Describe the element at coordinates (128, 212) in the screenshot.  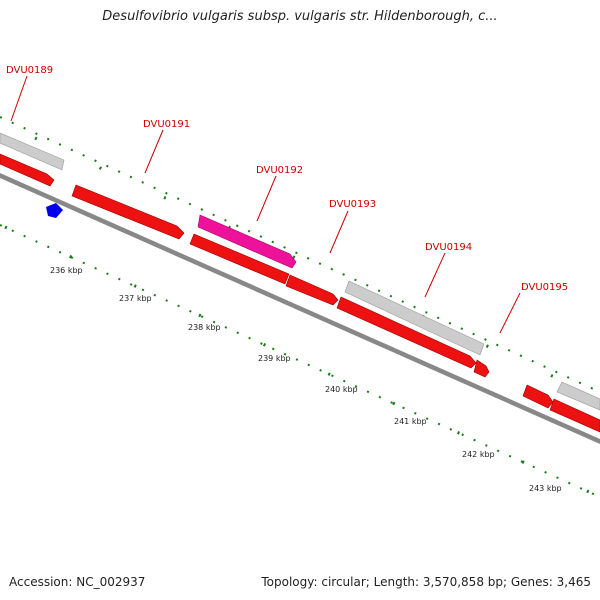
I see `gene-dvu0191` at that location.